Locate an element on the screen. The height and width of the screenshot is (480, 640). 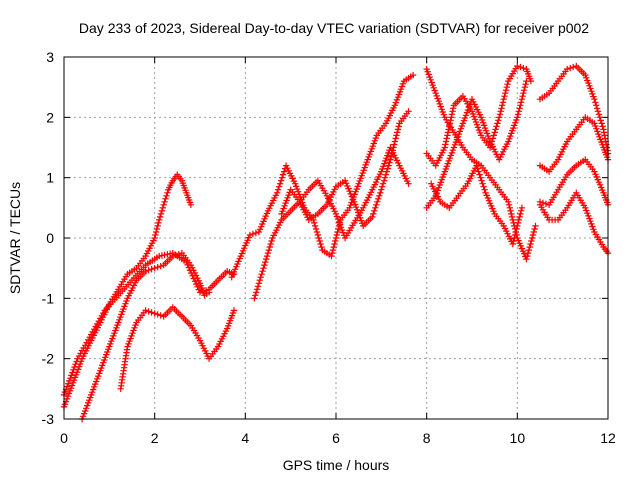
series-track-l is located at coordinates (574, 109).